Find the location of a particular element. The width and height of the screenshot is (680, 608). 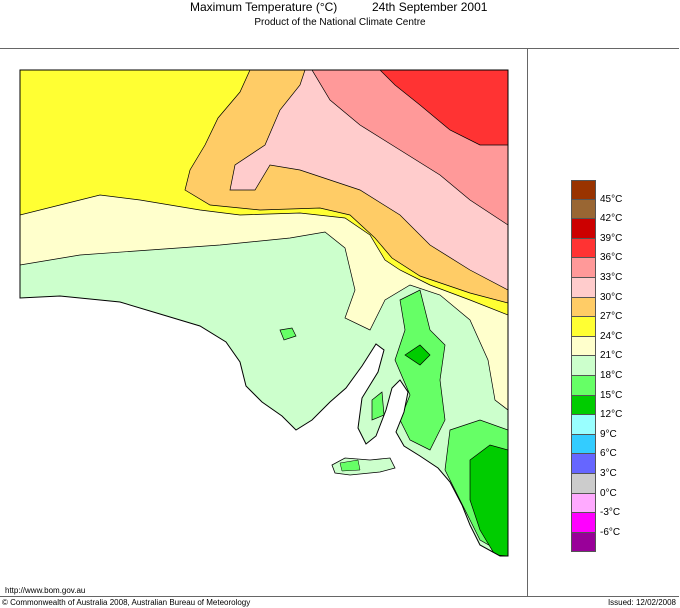

legend-label: -6°C is located at coordinates (610, 532).